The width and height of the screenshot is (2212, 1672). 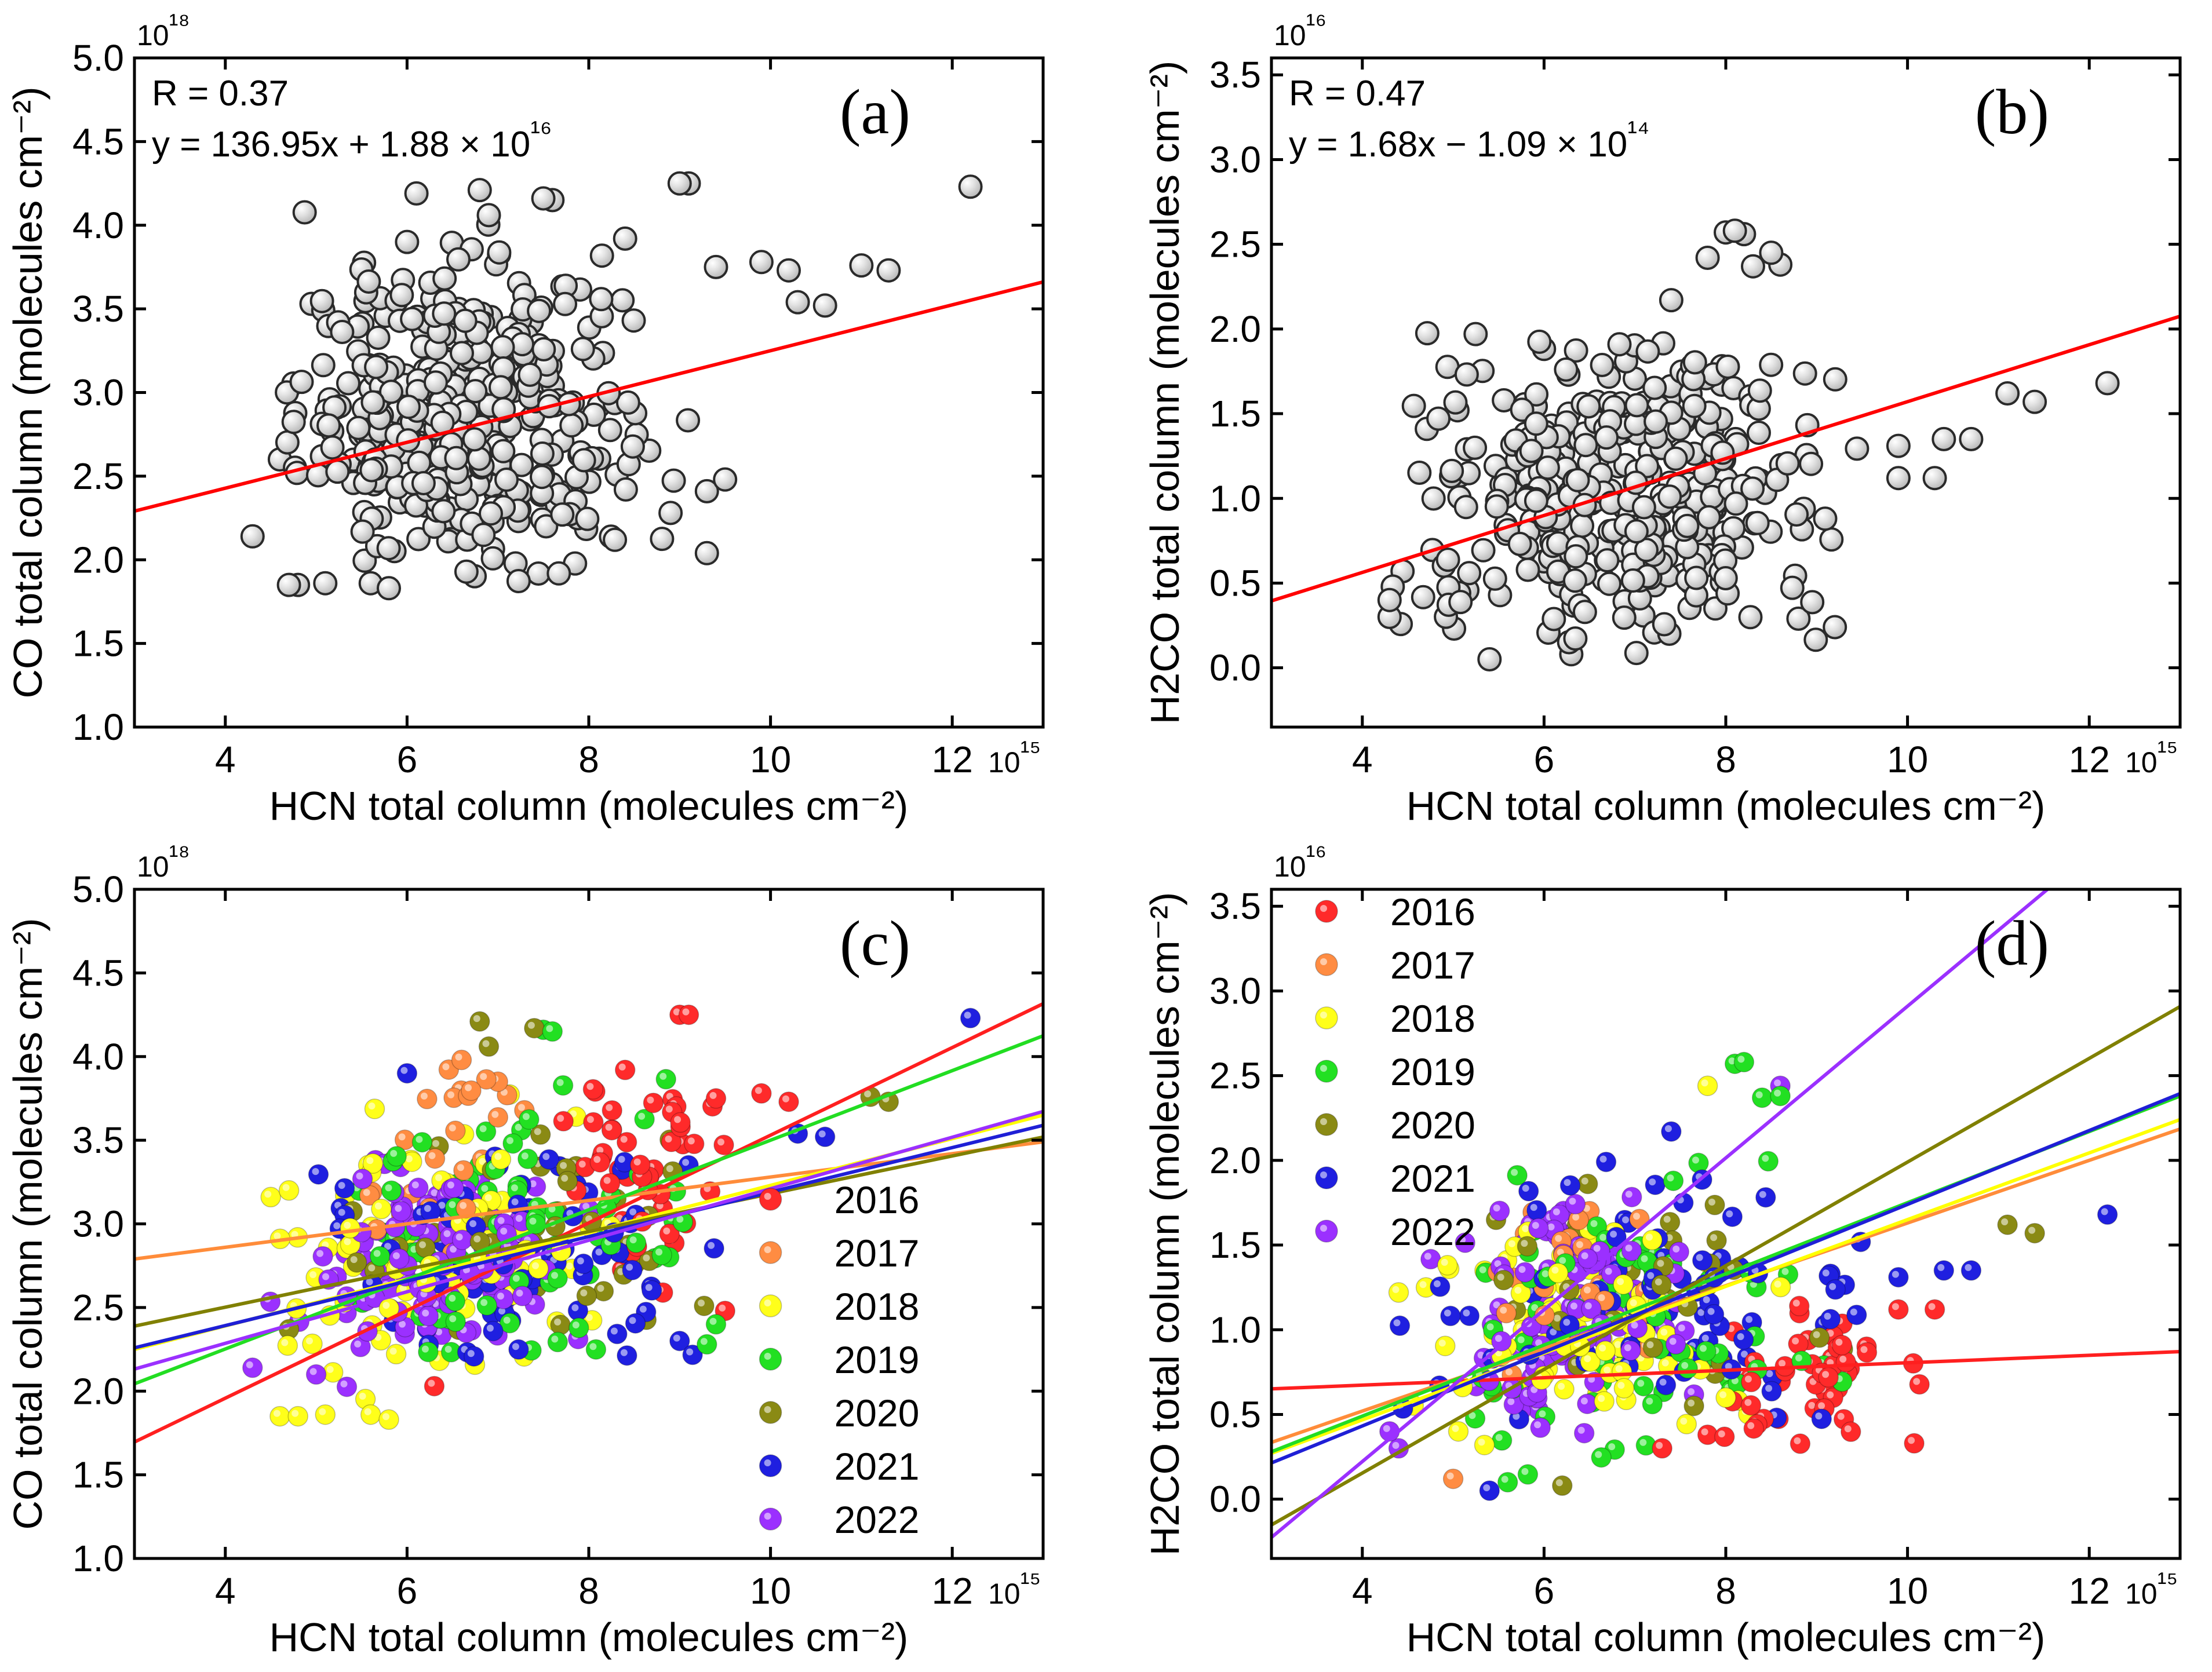 What do you see at coordinates (1235, 1414) in the screenshot?
I see `y-tick-label: 0.5` at bounding box center [1235, 1414].